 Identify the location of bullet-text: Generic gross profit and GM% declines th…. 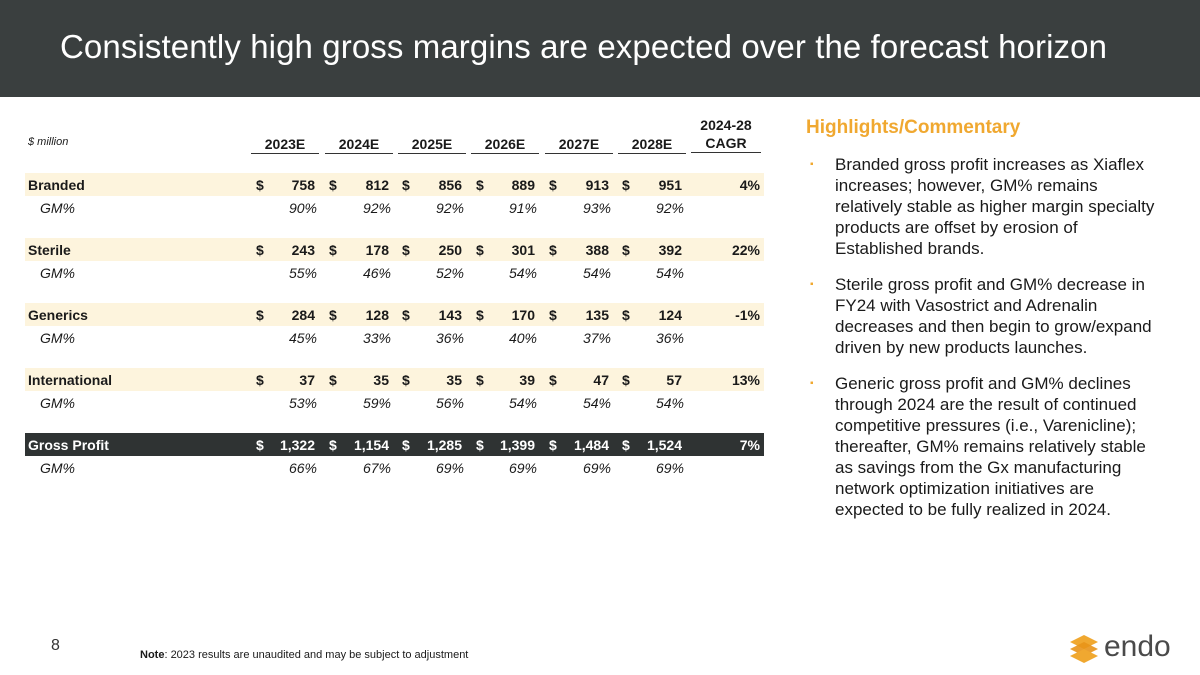
(990, 446).